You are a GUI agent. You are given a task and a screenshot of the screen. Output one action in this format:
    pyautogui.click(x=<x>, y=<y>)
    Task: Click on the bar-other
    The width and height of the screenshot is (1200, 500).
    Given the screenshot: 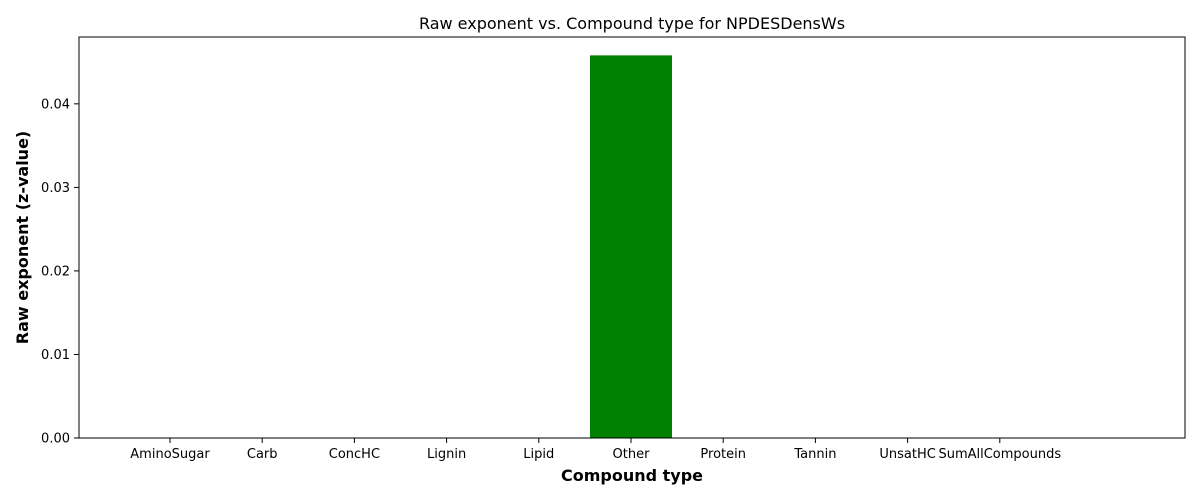 What is the action you would take?
    pyautogui.click(x=631, y=247)
    